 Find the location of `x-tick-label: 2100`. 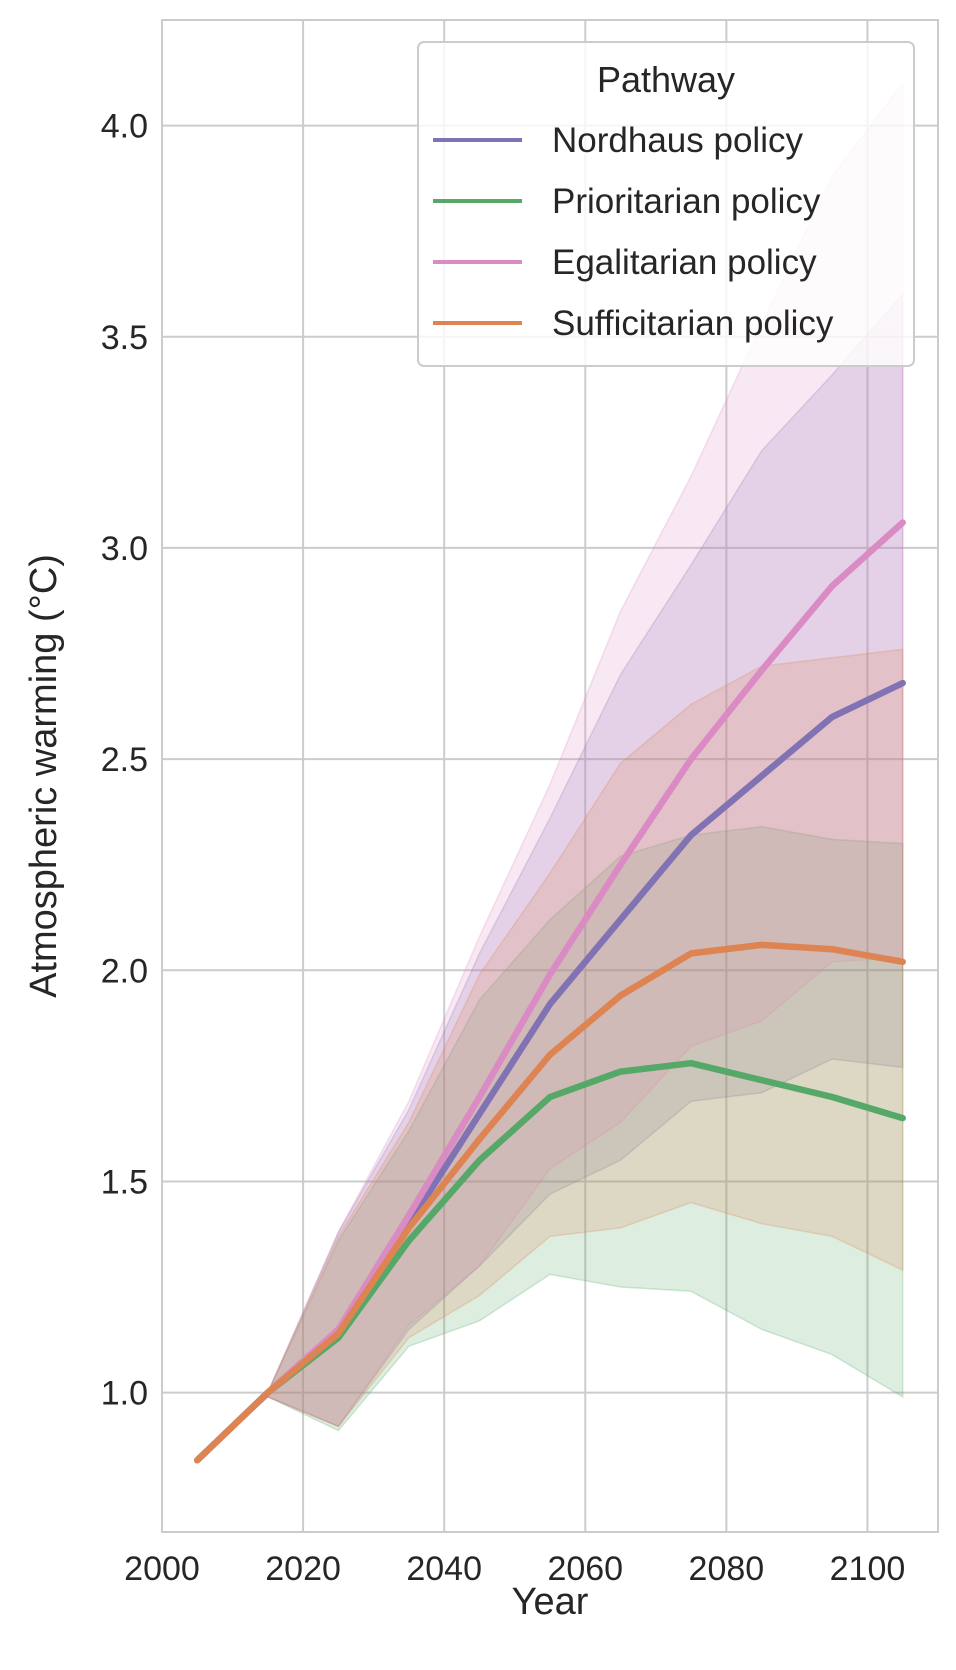

x-tick-label: 2100 is located at coordinates (868, 1569).